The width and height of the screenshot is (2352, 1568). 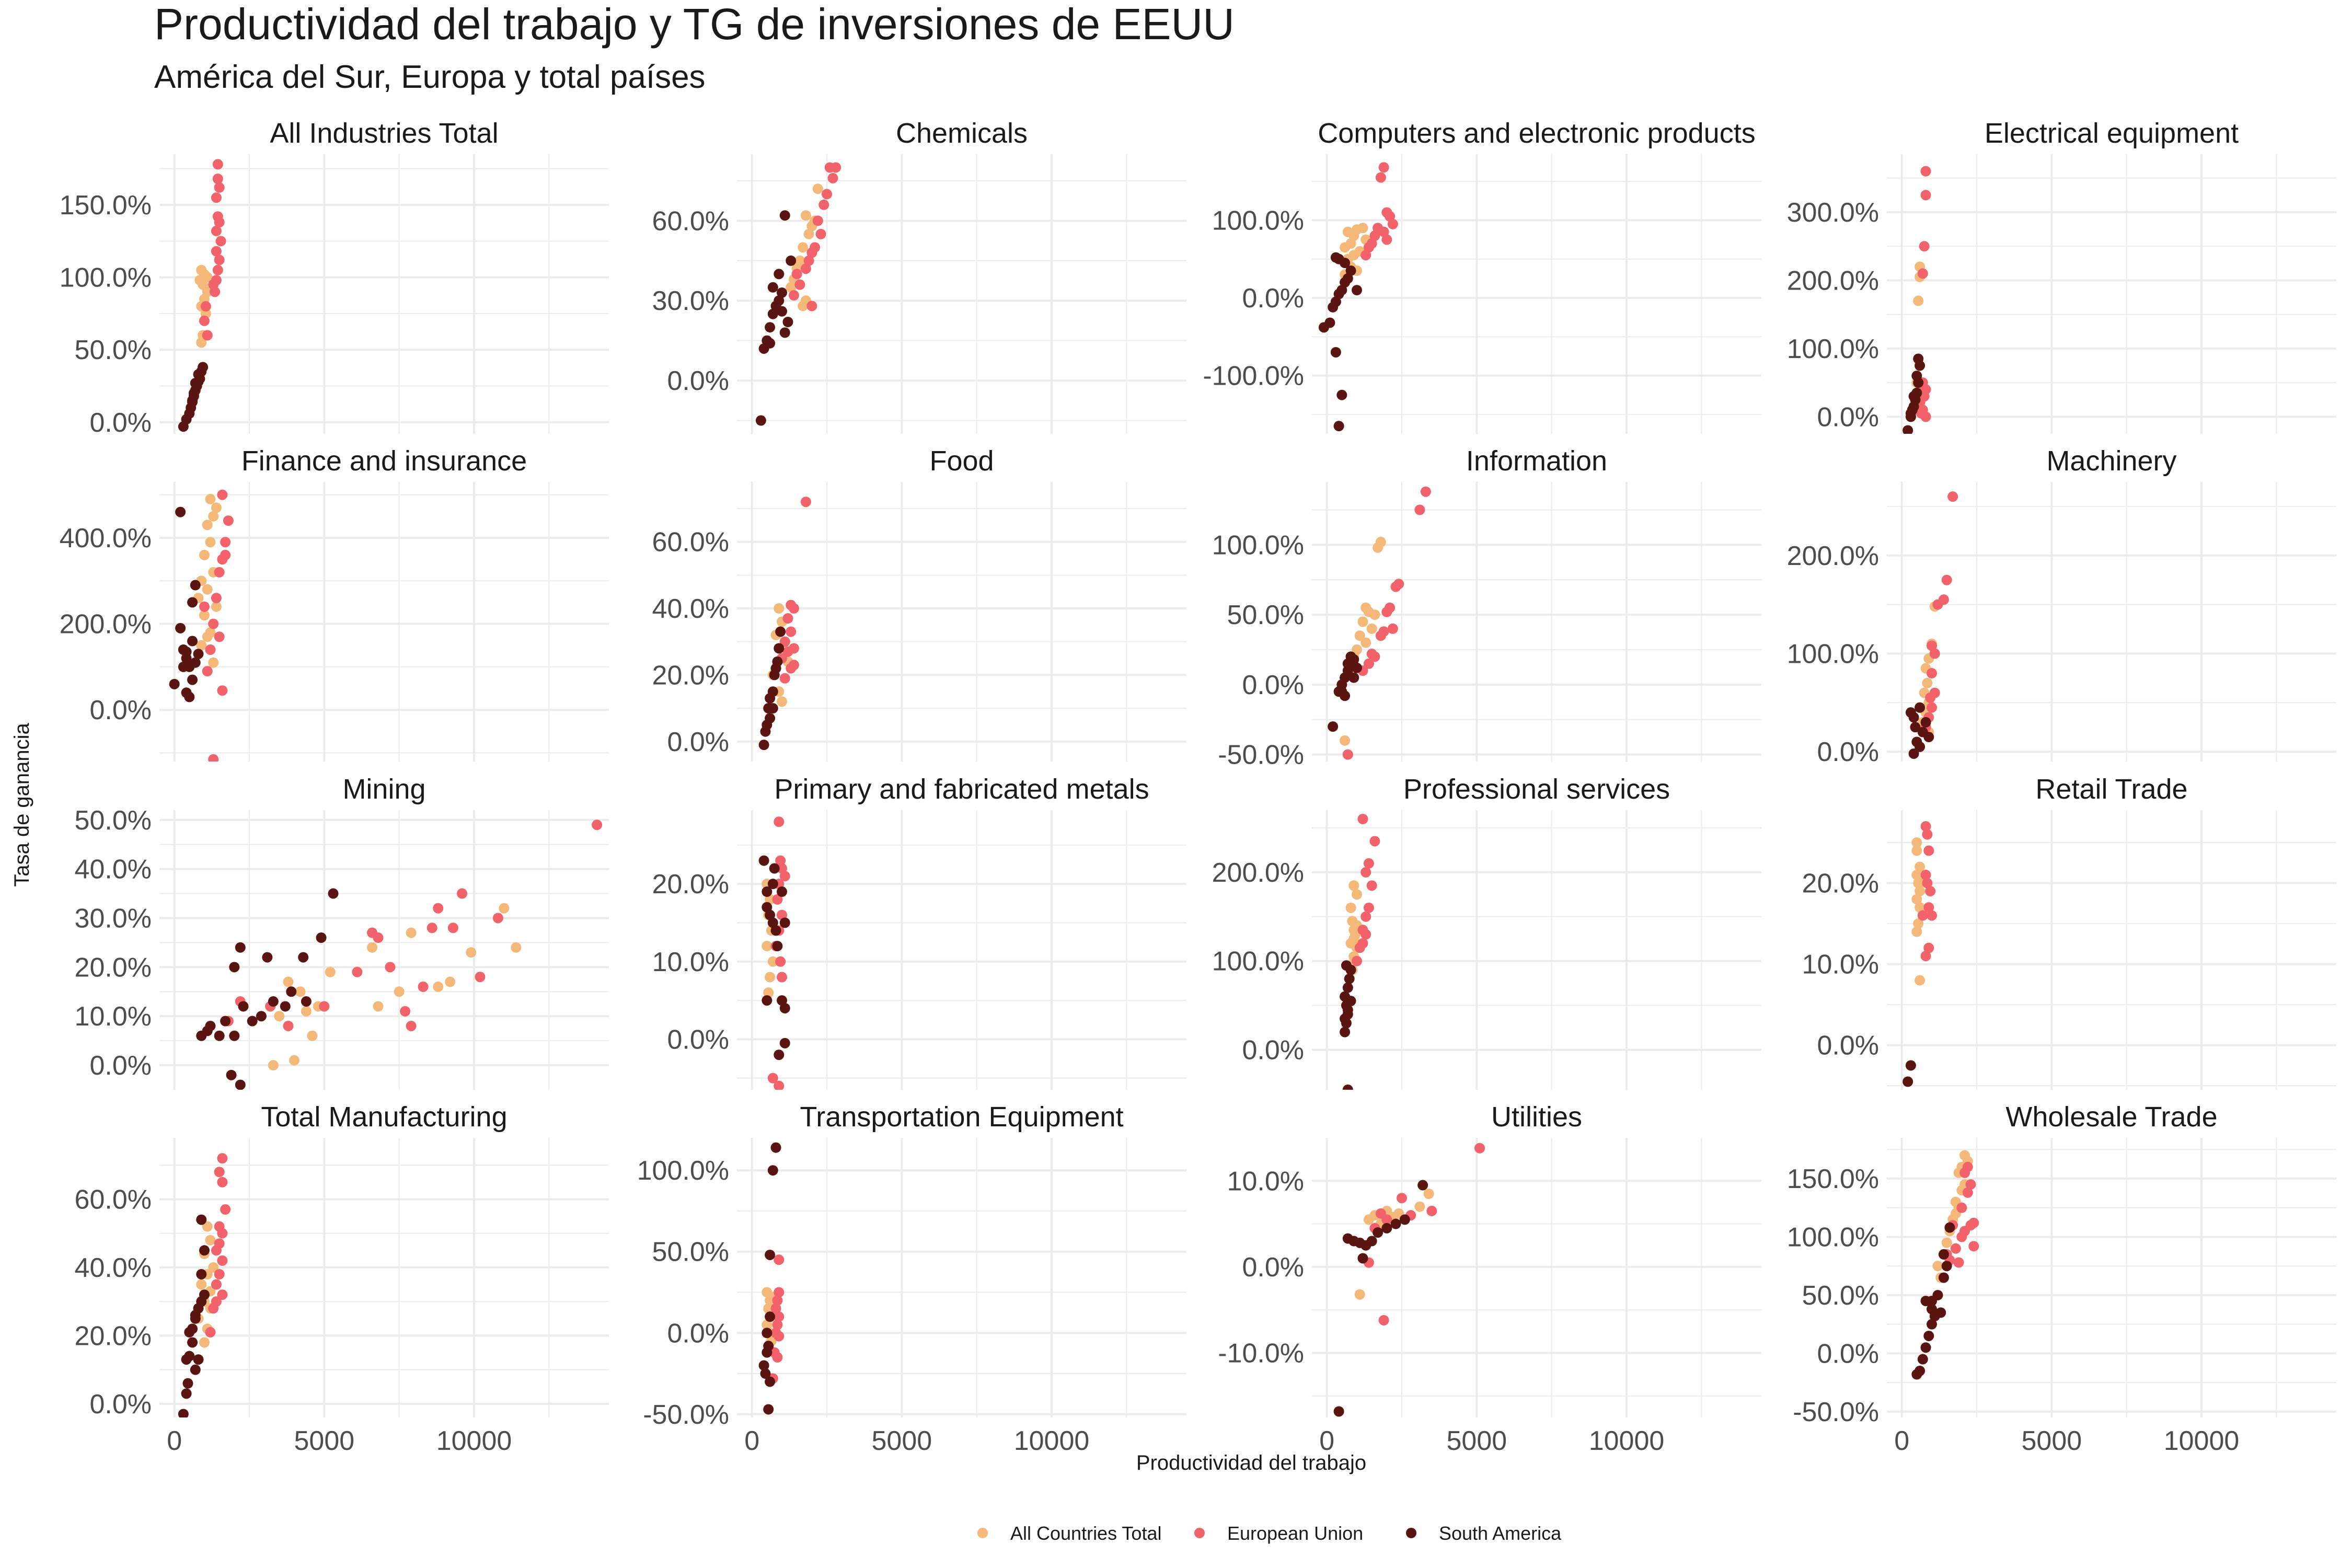 I want to click on legend-key-all-countries-total, so click(x=982, y=1533).